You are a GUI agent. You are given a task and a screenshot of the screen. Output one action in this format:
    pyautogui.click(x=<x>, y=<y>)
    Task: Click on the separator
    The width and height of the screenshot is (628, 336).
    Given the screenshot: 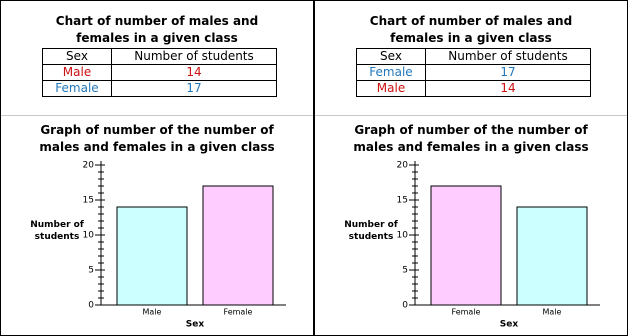 What is the action you would take?
    pyautogui.click(x=314, y=168)
    